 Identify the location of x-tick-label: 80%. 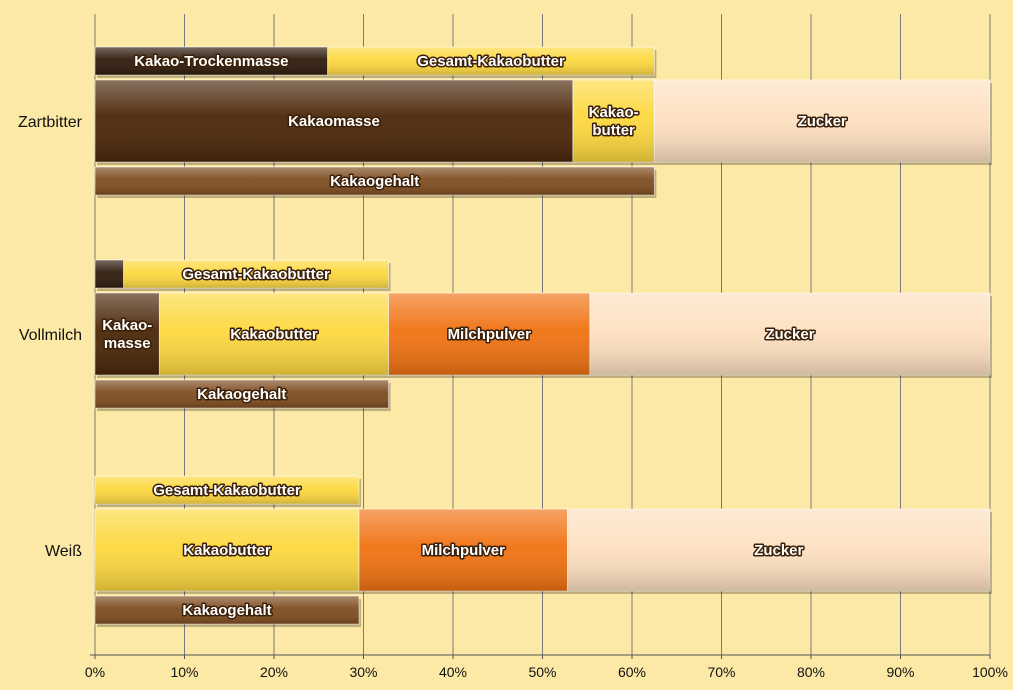
(811, 672).